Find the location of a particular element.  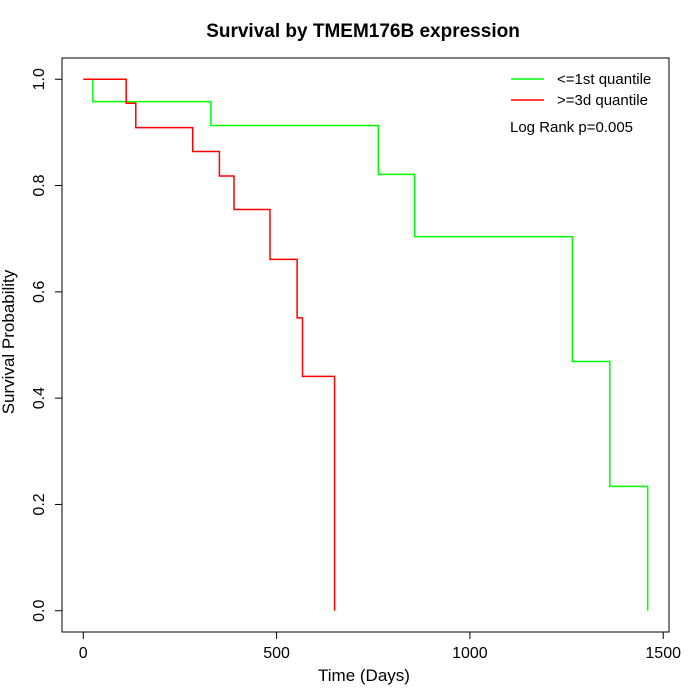

x-axis: 0 500 1000 1500 is located at coordinates (380, 646).